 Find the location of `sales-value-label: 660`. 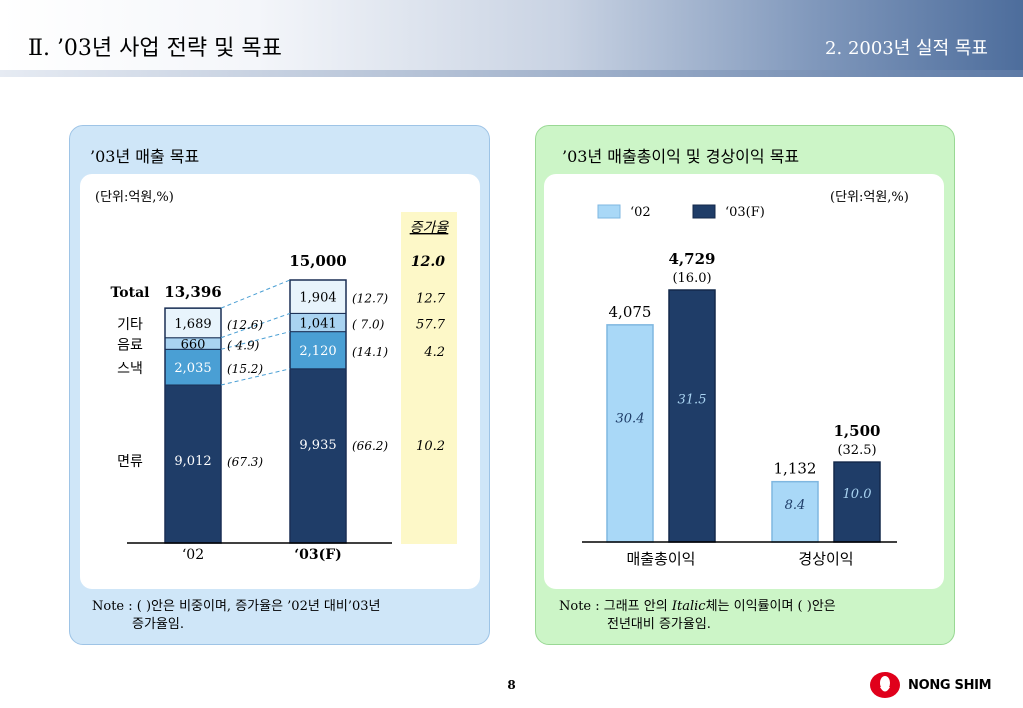

sales-value-label: 660 is located at coordinates (193, 345).